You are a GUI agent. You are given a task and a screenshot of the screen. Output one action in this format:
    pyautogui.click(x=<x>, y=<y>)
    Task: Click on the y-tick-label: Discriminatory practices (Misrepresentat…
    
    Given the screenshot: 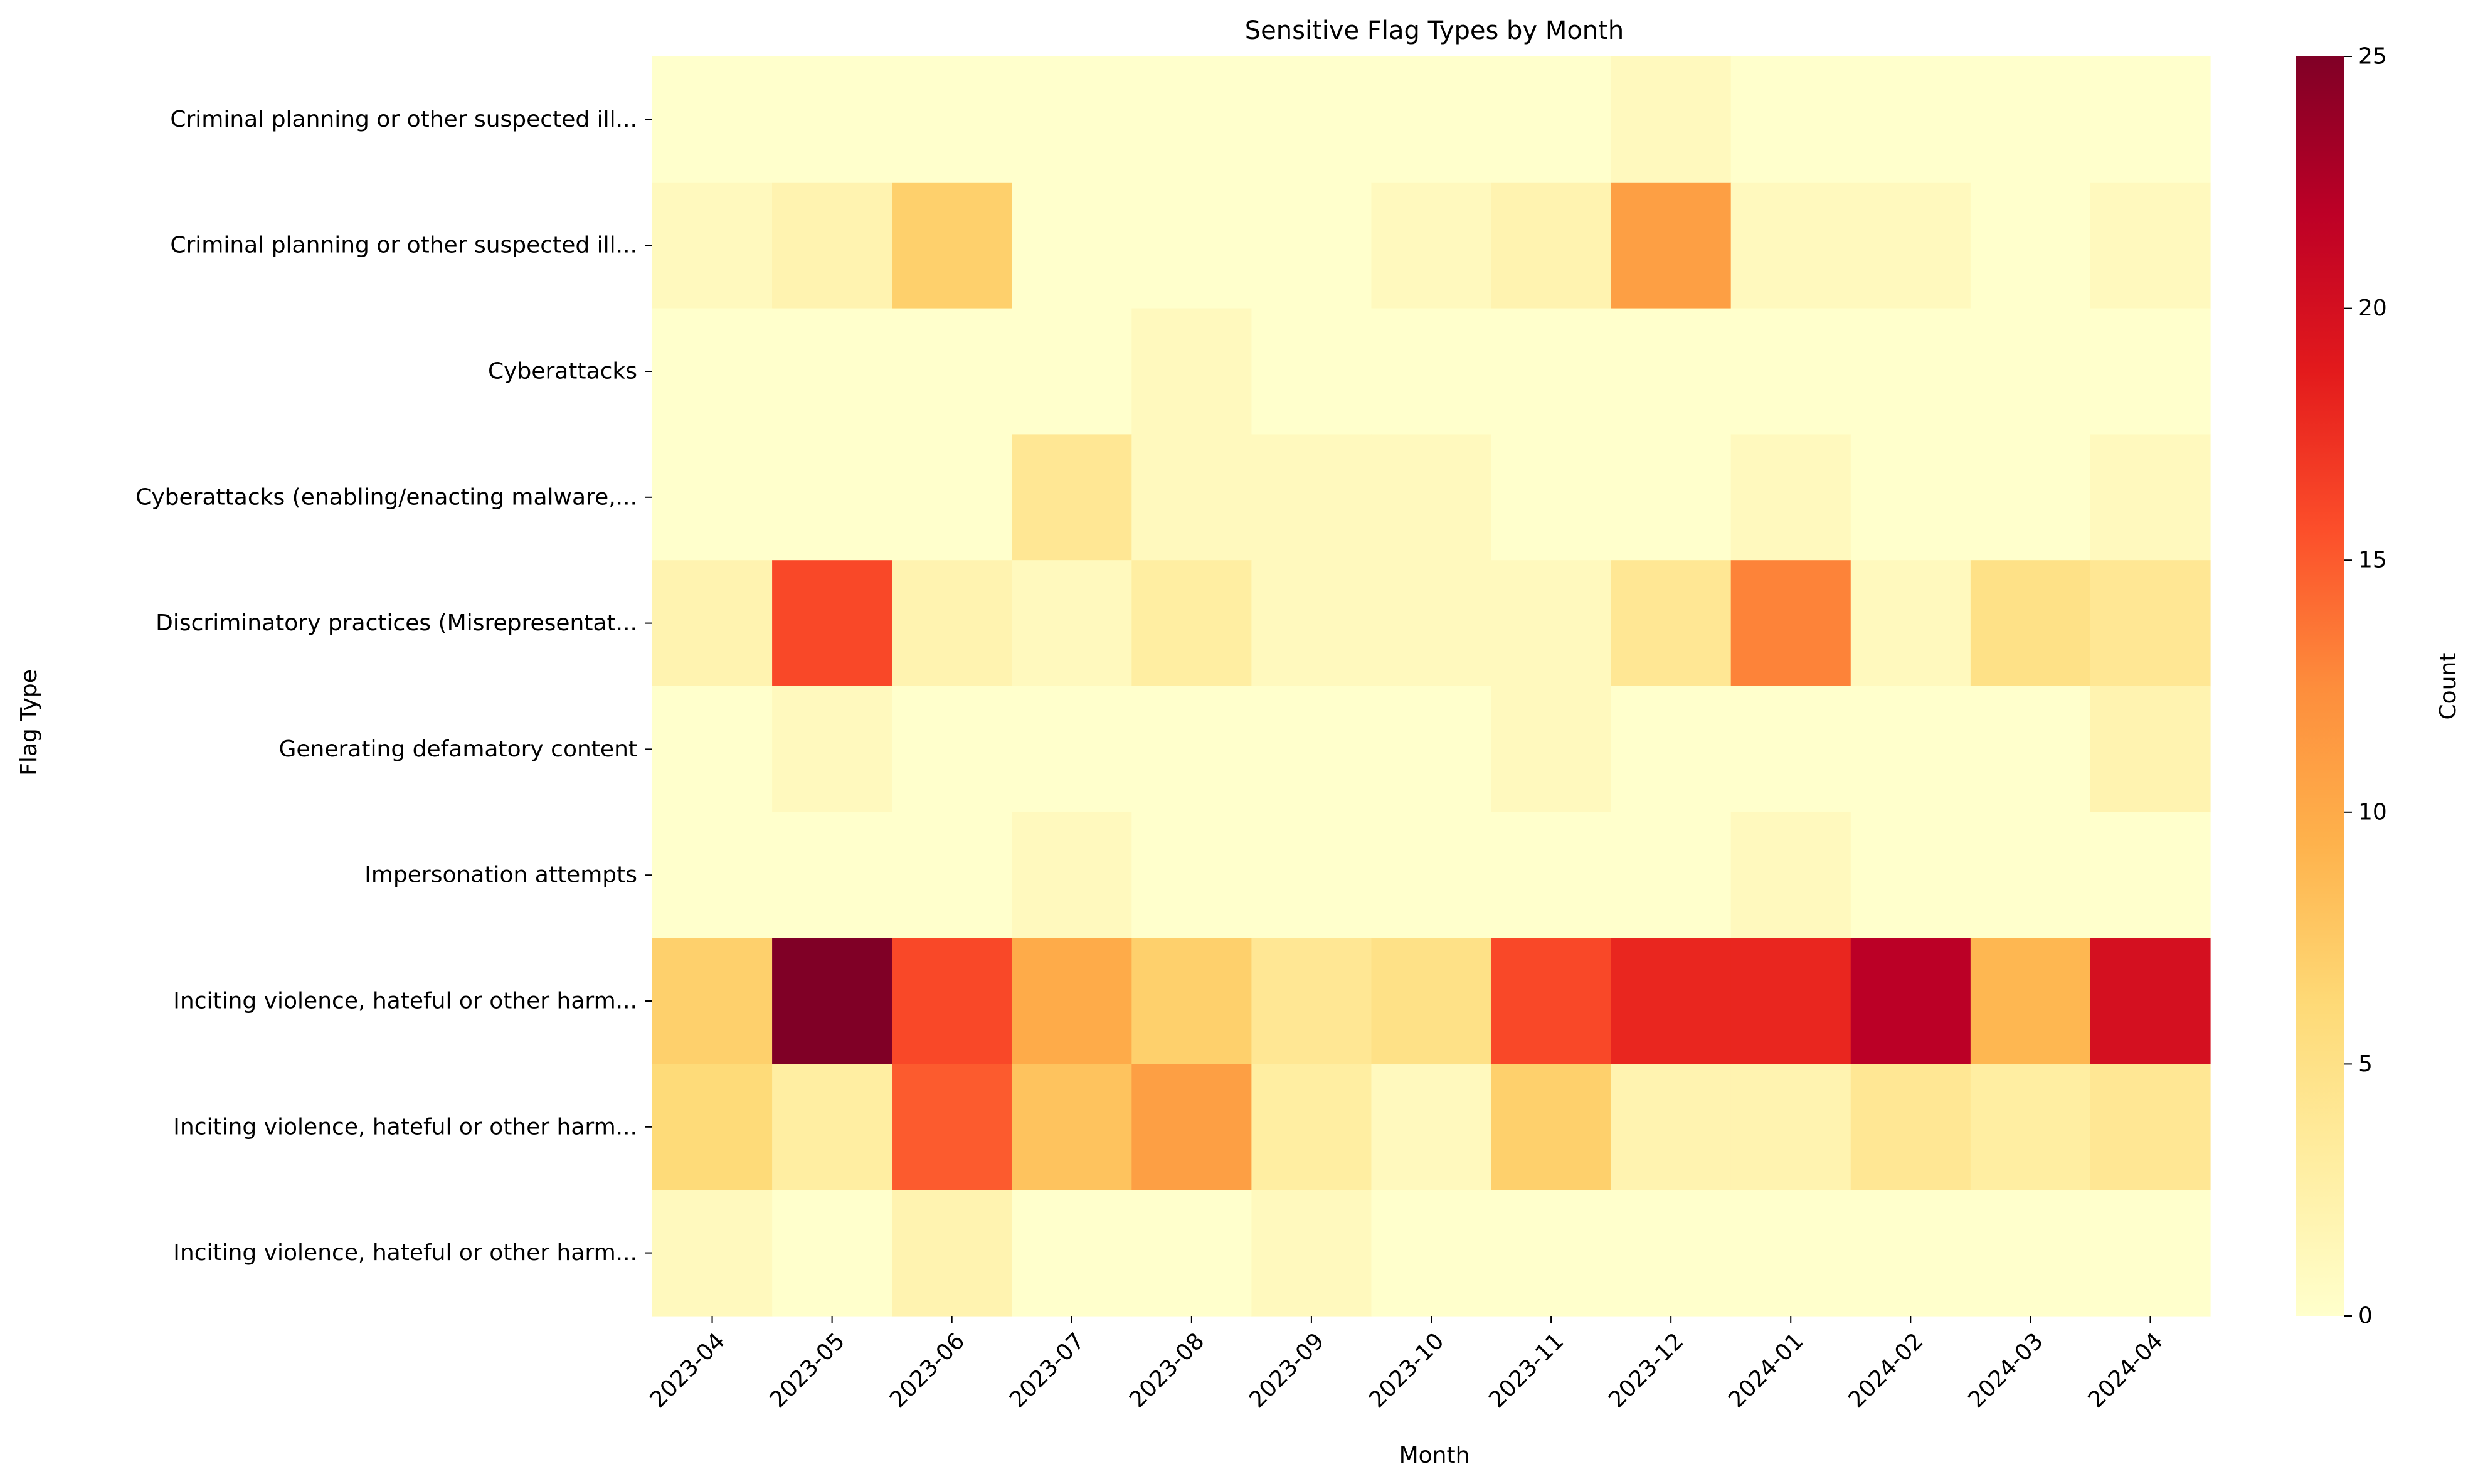 What is the action you would take?
    pyautogui.click(x=397, y=623)
    